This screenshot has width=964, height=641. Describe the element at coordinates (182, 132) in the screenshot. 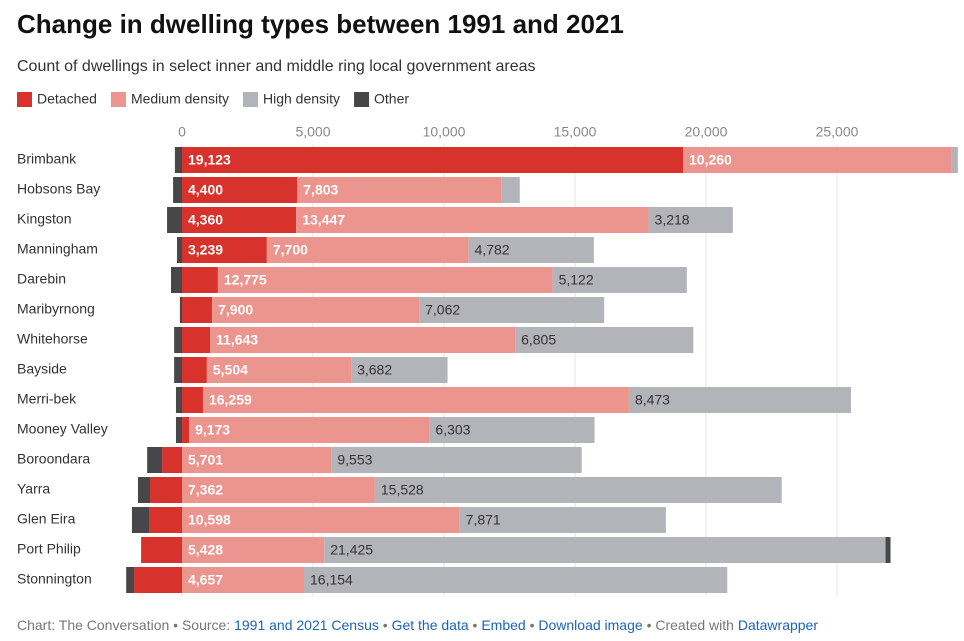

I see `x-tick-label: 0` at that location.